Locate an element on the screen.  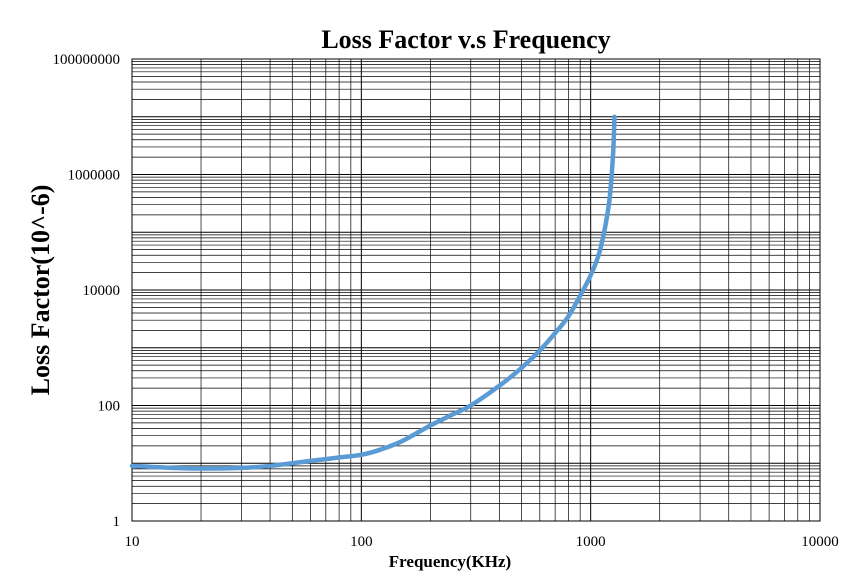
x-tick-label: 1000 is located at coordinates (591, 542).